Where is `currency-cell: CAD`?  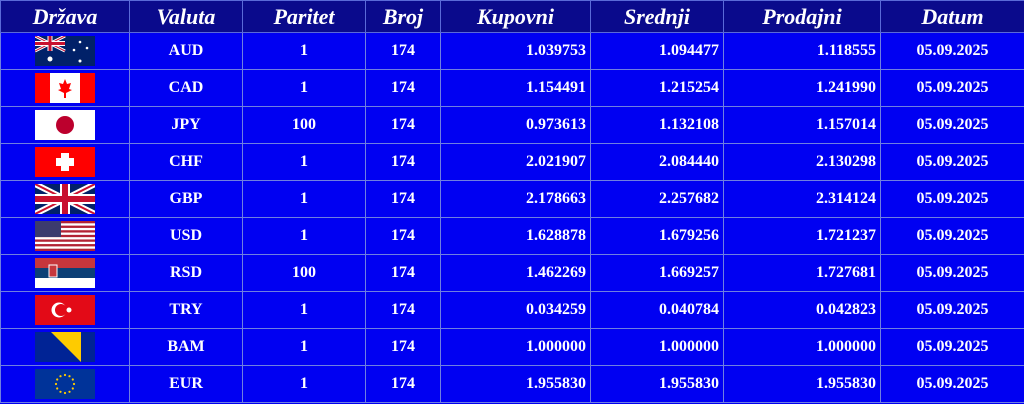 currency-cell: CAD is located at coordinates (186, 88).